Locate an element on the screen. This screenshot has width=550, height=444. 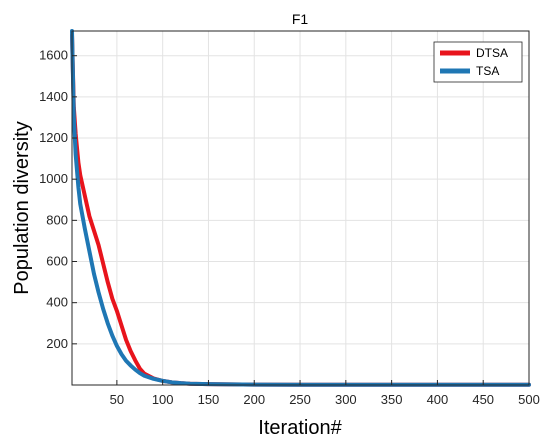
y-tick-label: 1000 is located at coordinates (53, 178).